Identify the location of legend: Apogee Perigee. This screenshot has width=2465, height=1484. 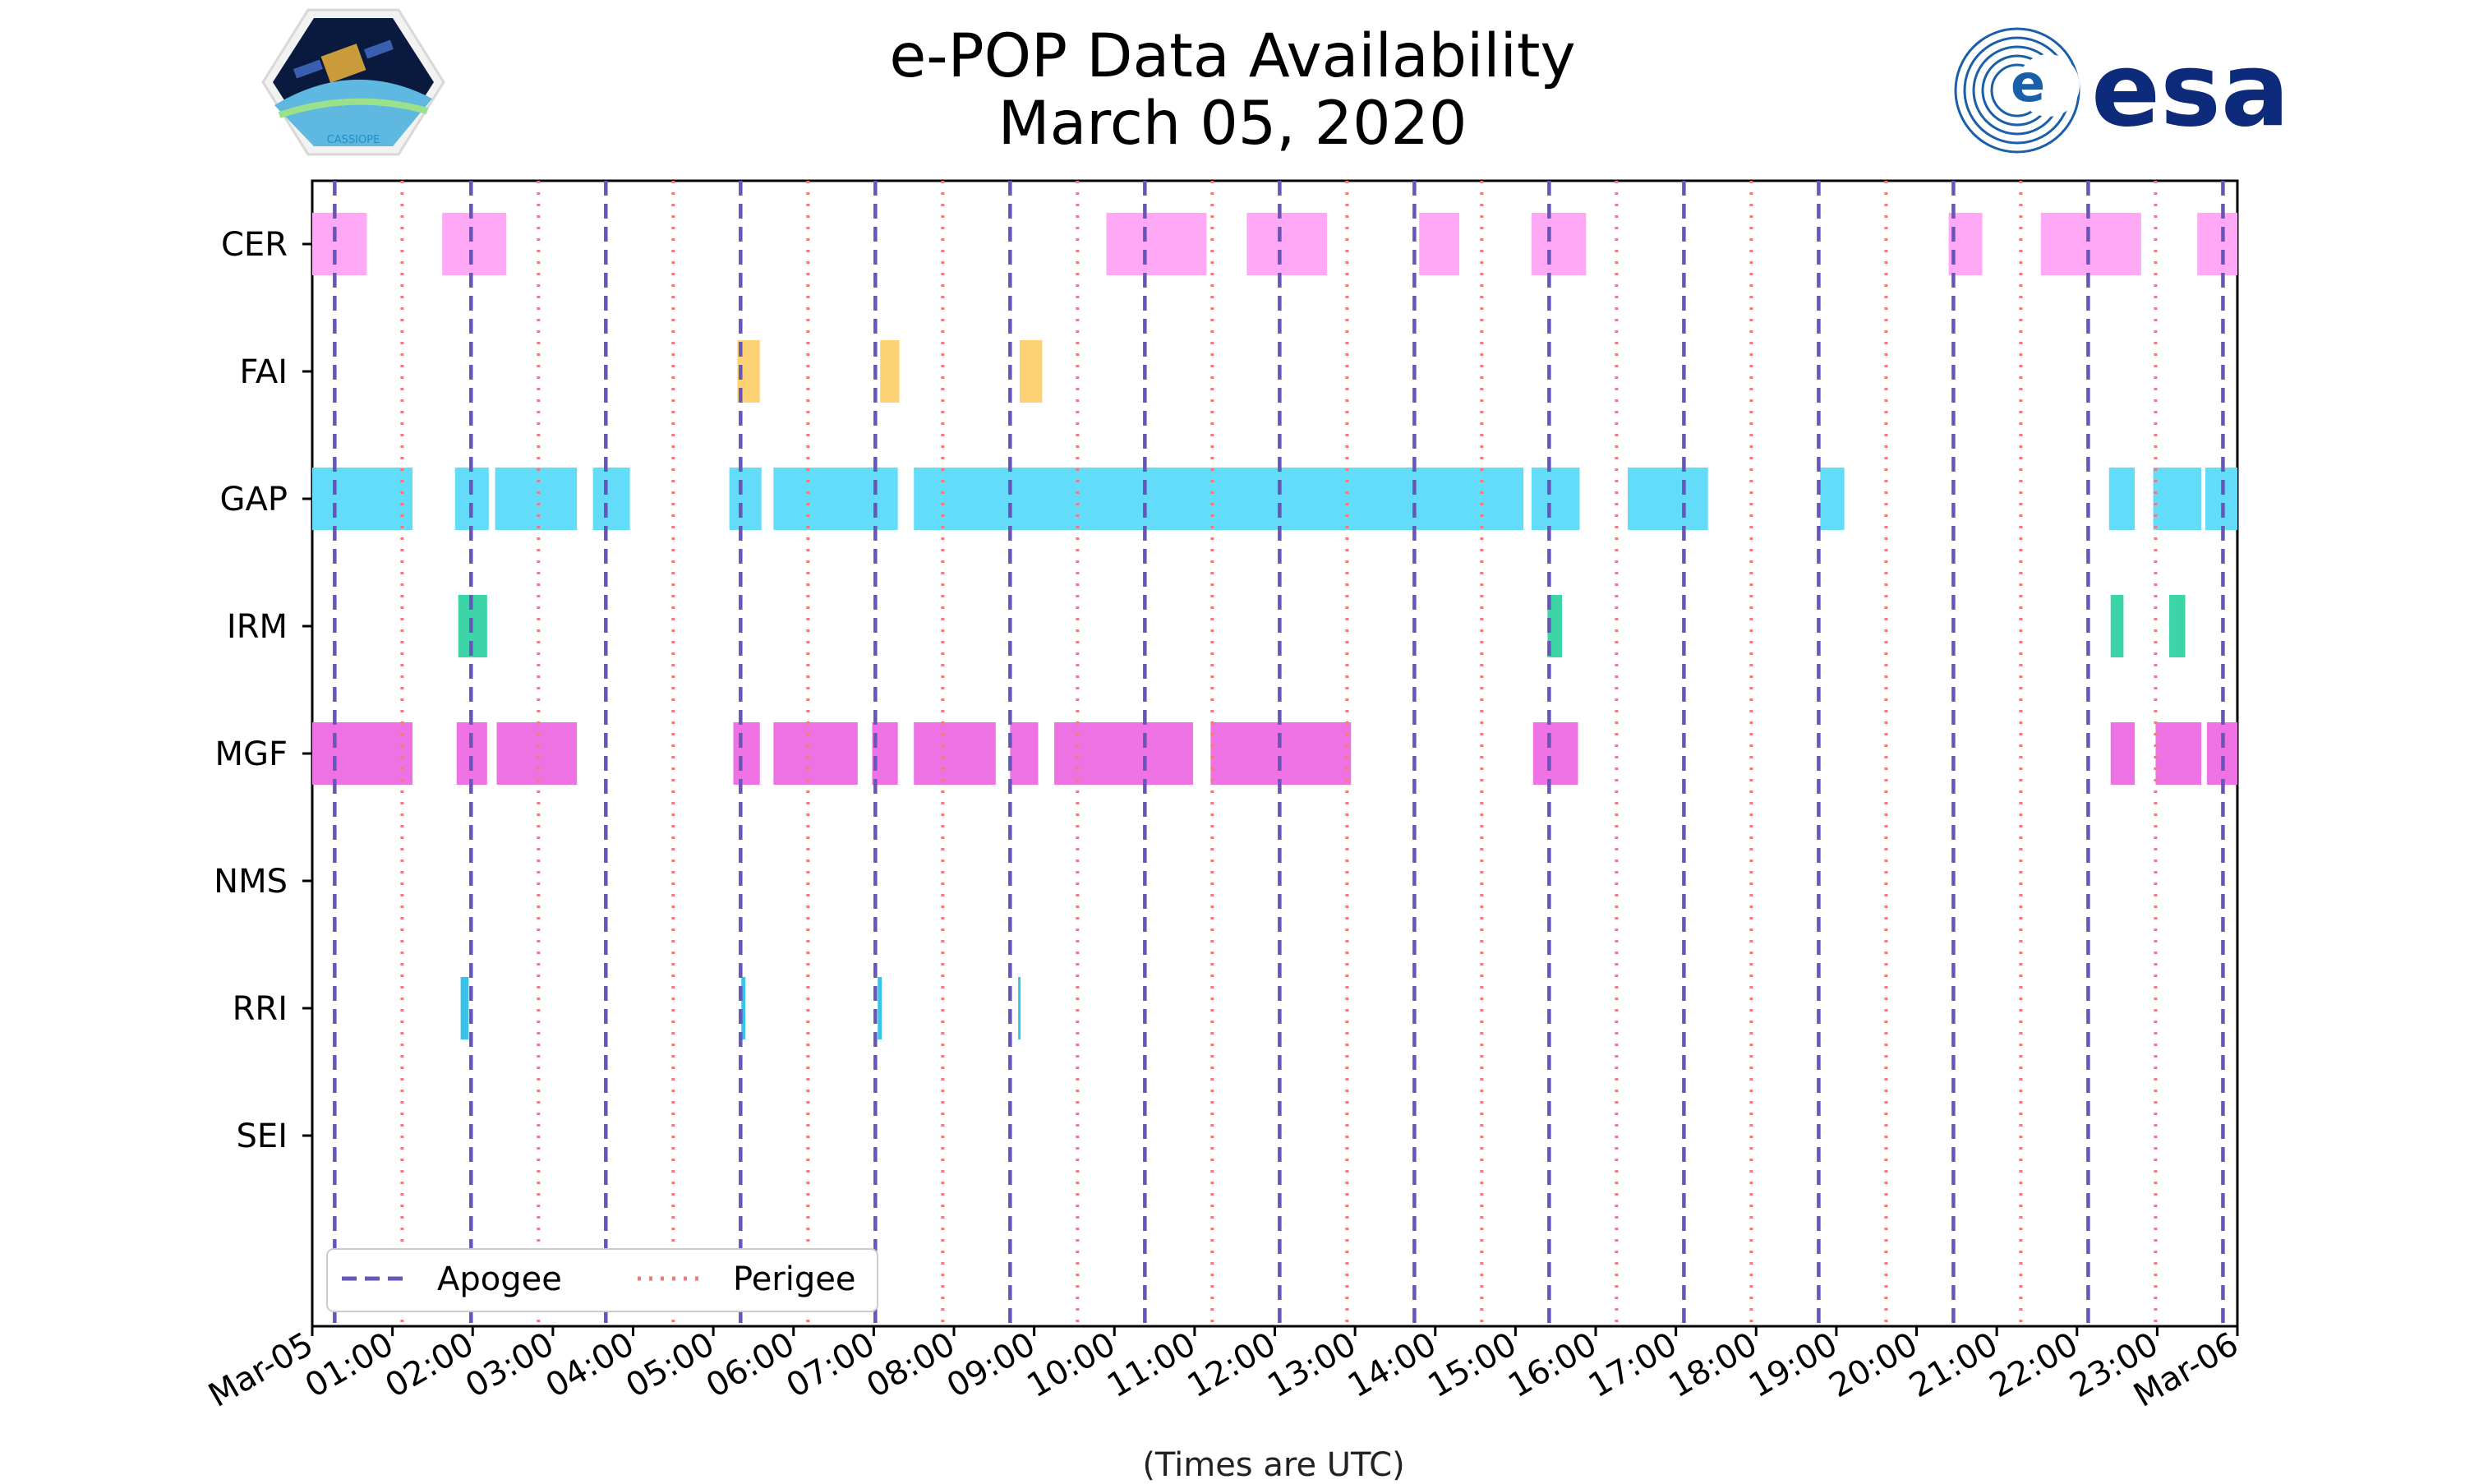
(602, 1280).